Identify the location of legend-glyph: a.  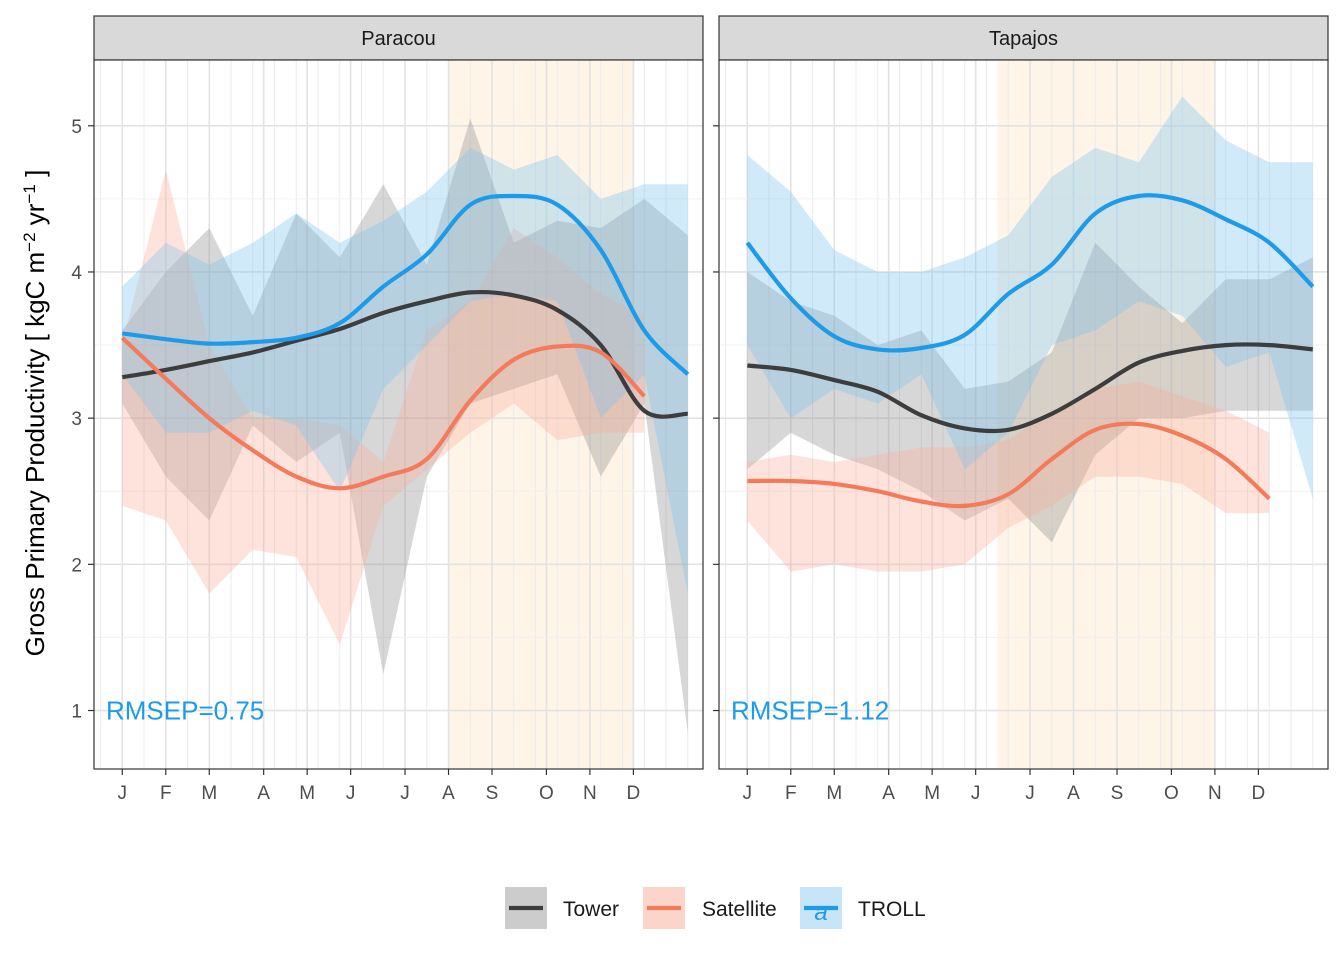
(820, 912).